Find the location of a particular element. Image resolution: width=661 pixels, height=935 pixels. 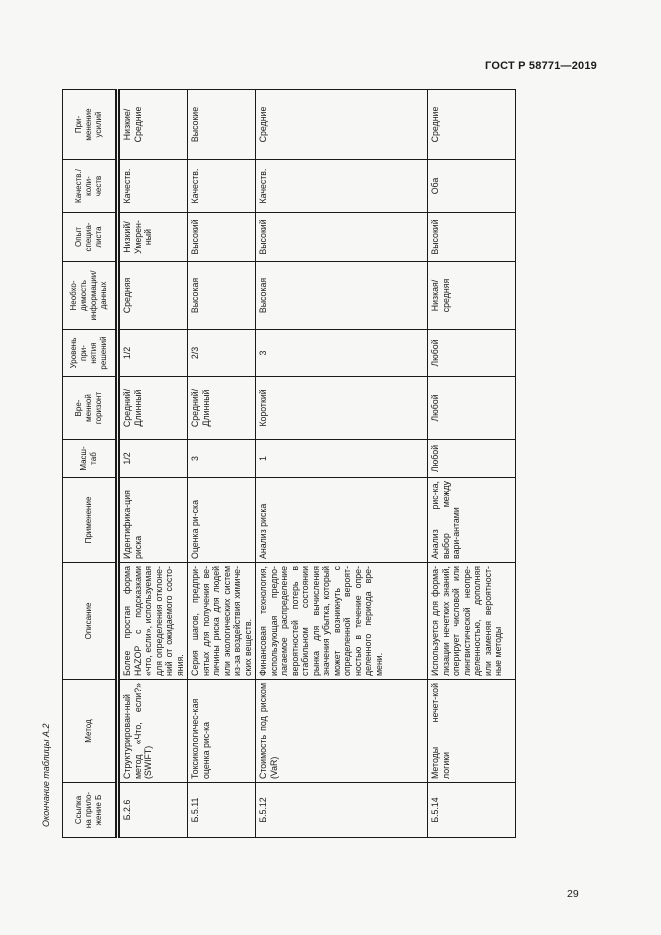

cell-scale: 3 is located at coordinates (221, 458).